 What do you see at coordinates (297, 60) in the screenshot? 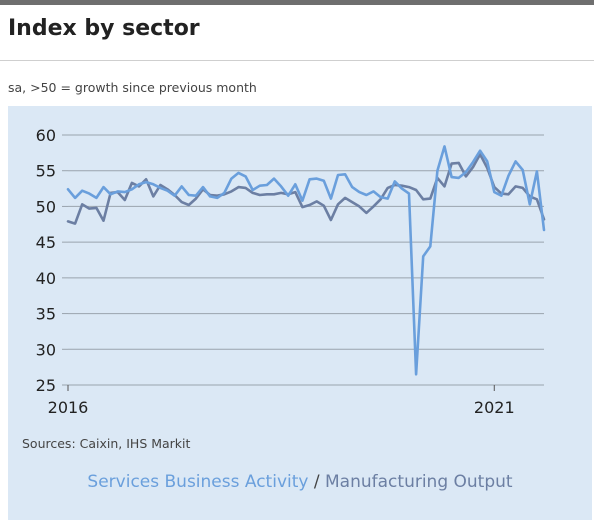
I see `title-divider` at bounding box center [297, 60].